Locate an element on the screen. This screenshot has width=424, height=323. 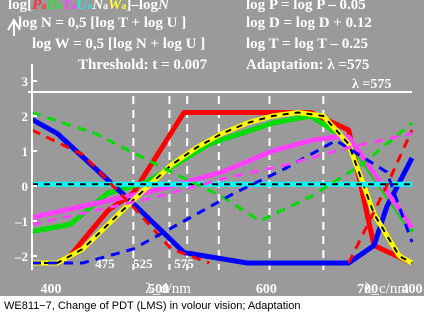
x-inner-label: 525 is located at coordinates (143, 263).